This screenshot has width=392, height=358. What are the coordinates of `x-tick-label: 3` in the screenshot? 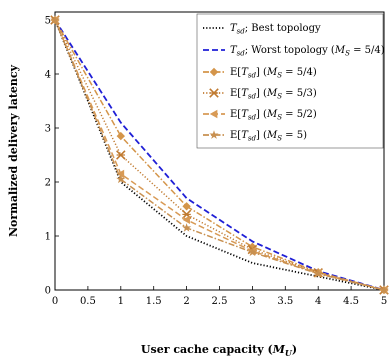 It's located at (252, 301).